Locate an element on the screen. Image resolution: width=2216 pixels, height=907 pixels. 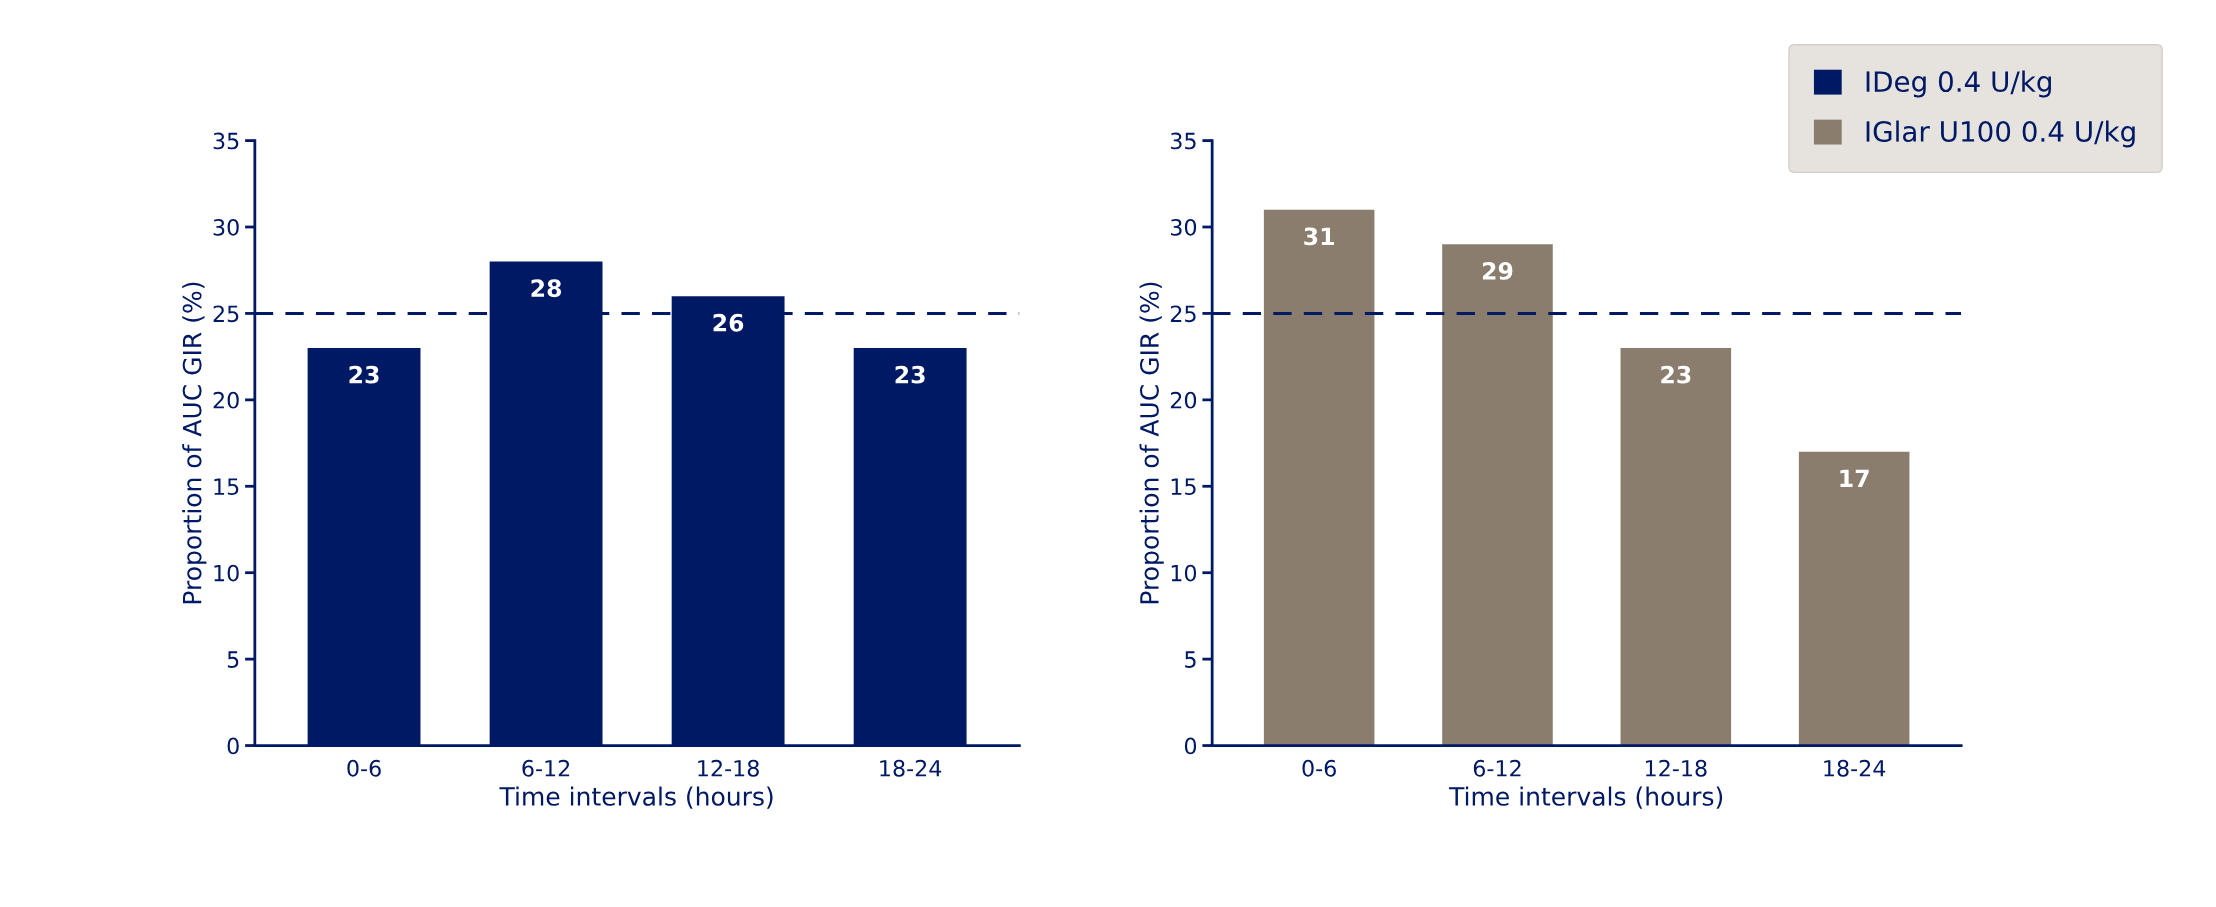
data-label: 29 is located at coordinates (1497, 271).